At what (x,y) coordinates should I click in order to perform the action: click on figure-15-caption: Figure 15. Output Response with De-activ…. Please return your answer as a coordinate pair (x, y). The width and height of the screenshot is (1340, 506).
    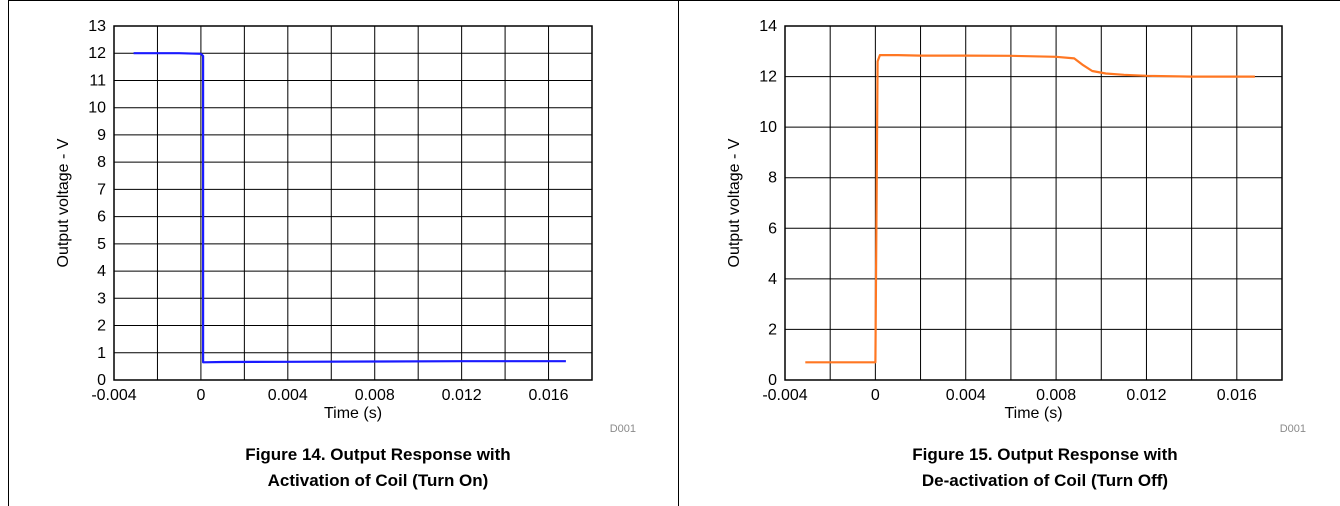
    Looking at the image, I should click on (1045, 468).